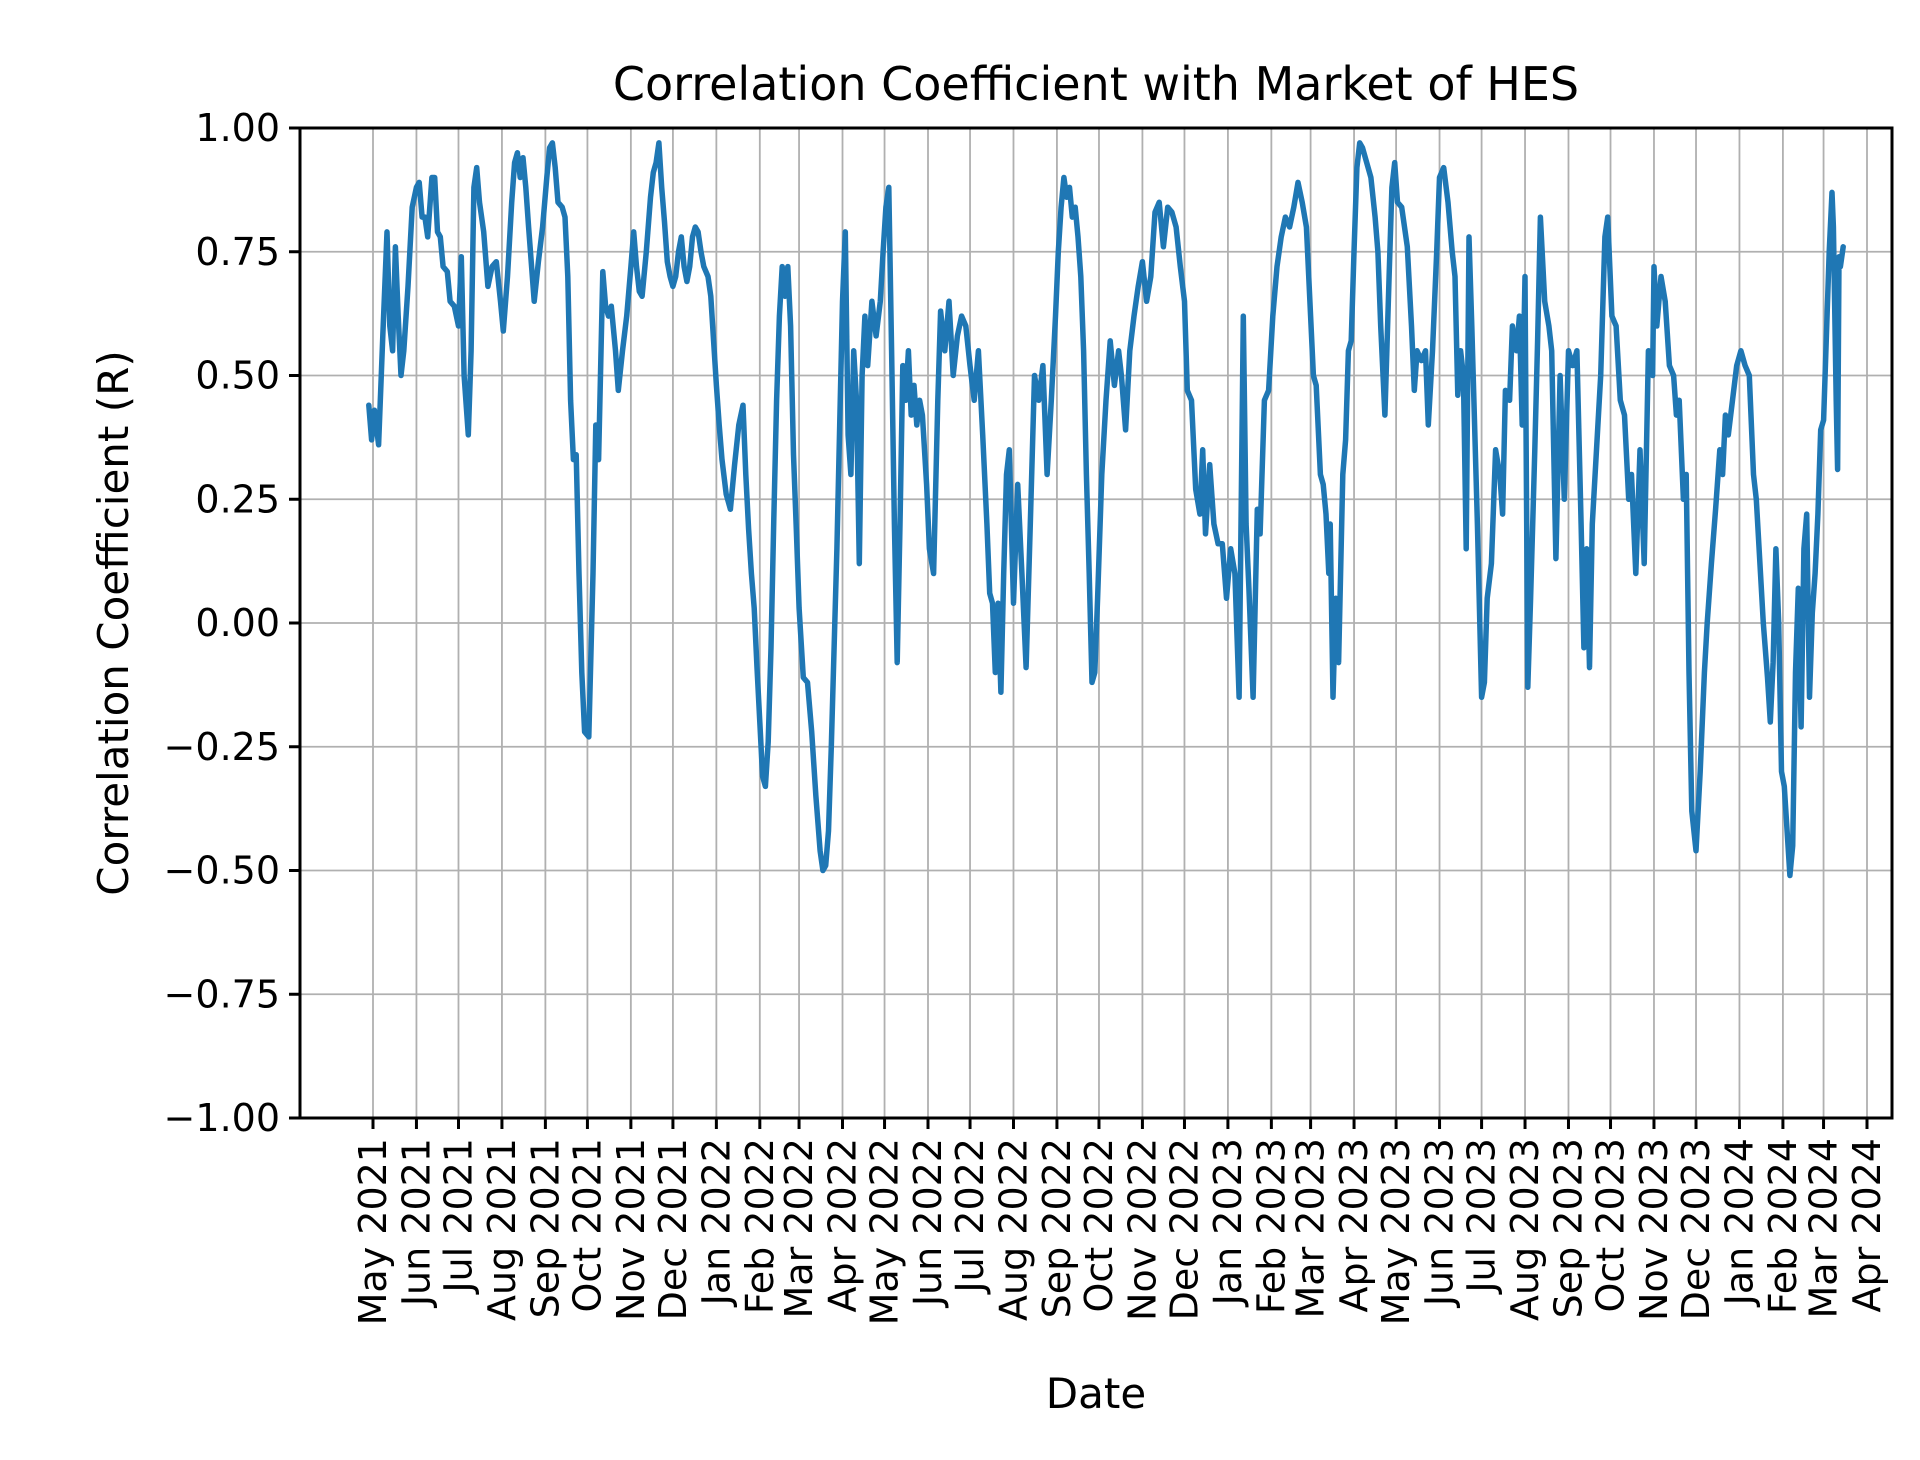 The width and height of the screenshot is (1920, 1460). What do you see at coordinates (1654, 1229) in the screenshot?
I see `x-tick-label: Nov 2023` at bounding box center [1654, 1229].